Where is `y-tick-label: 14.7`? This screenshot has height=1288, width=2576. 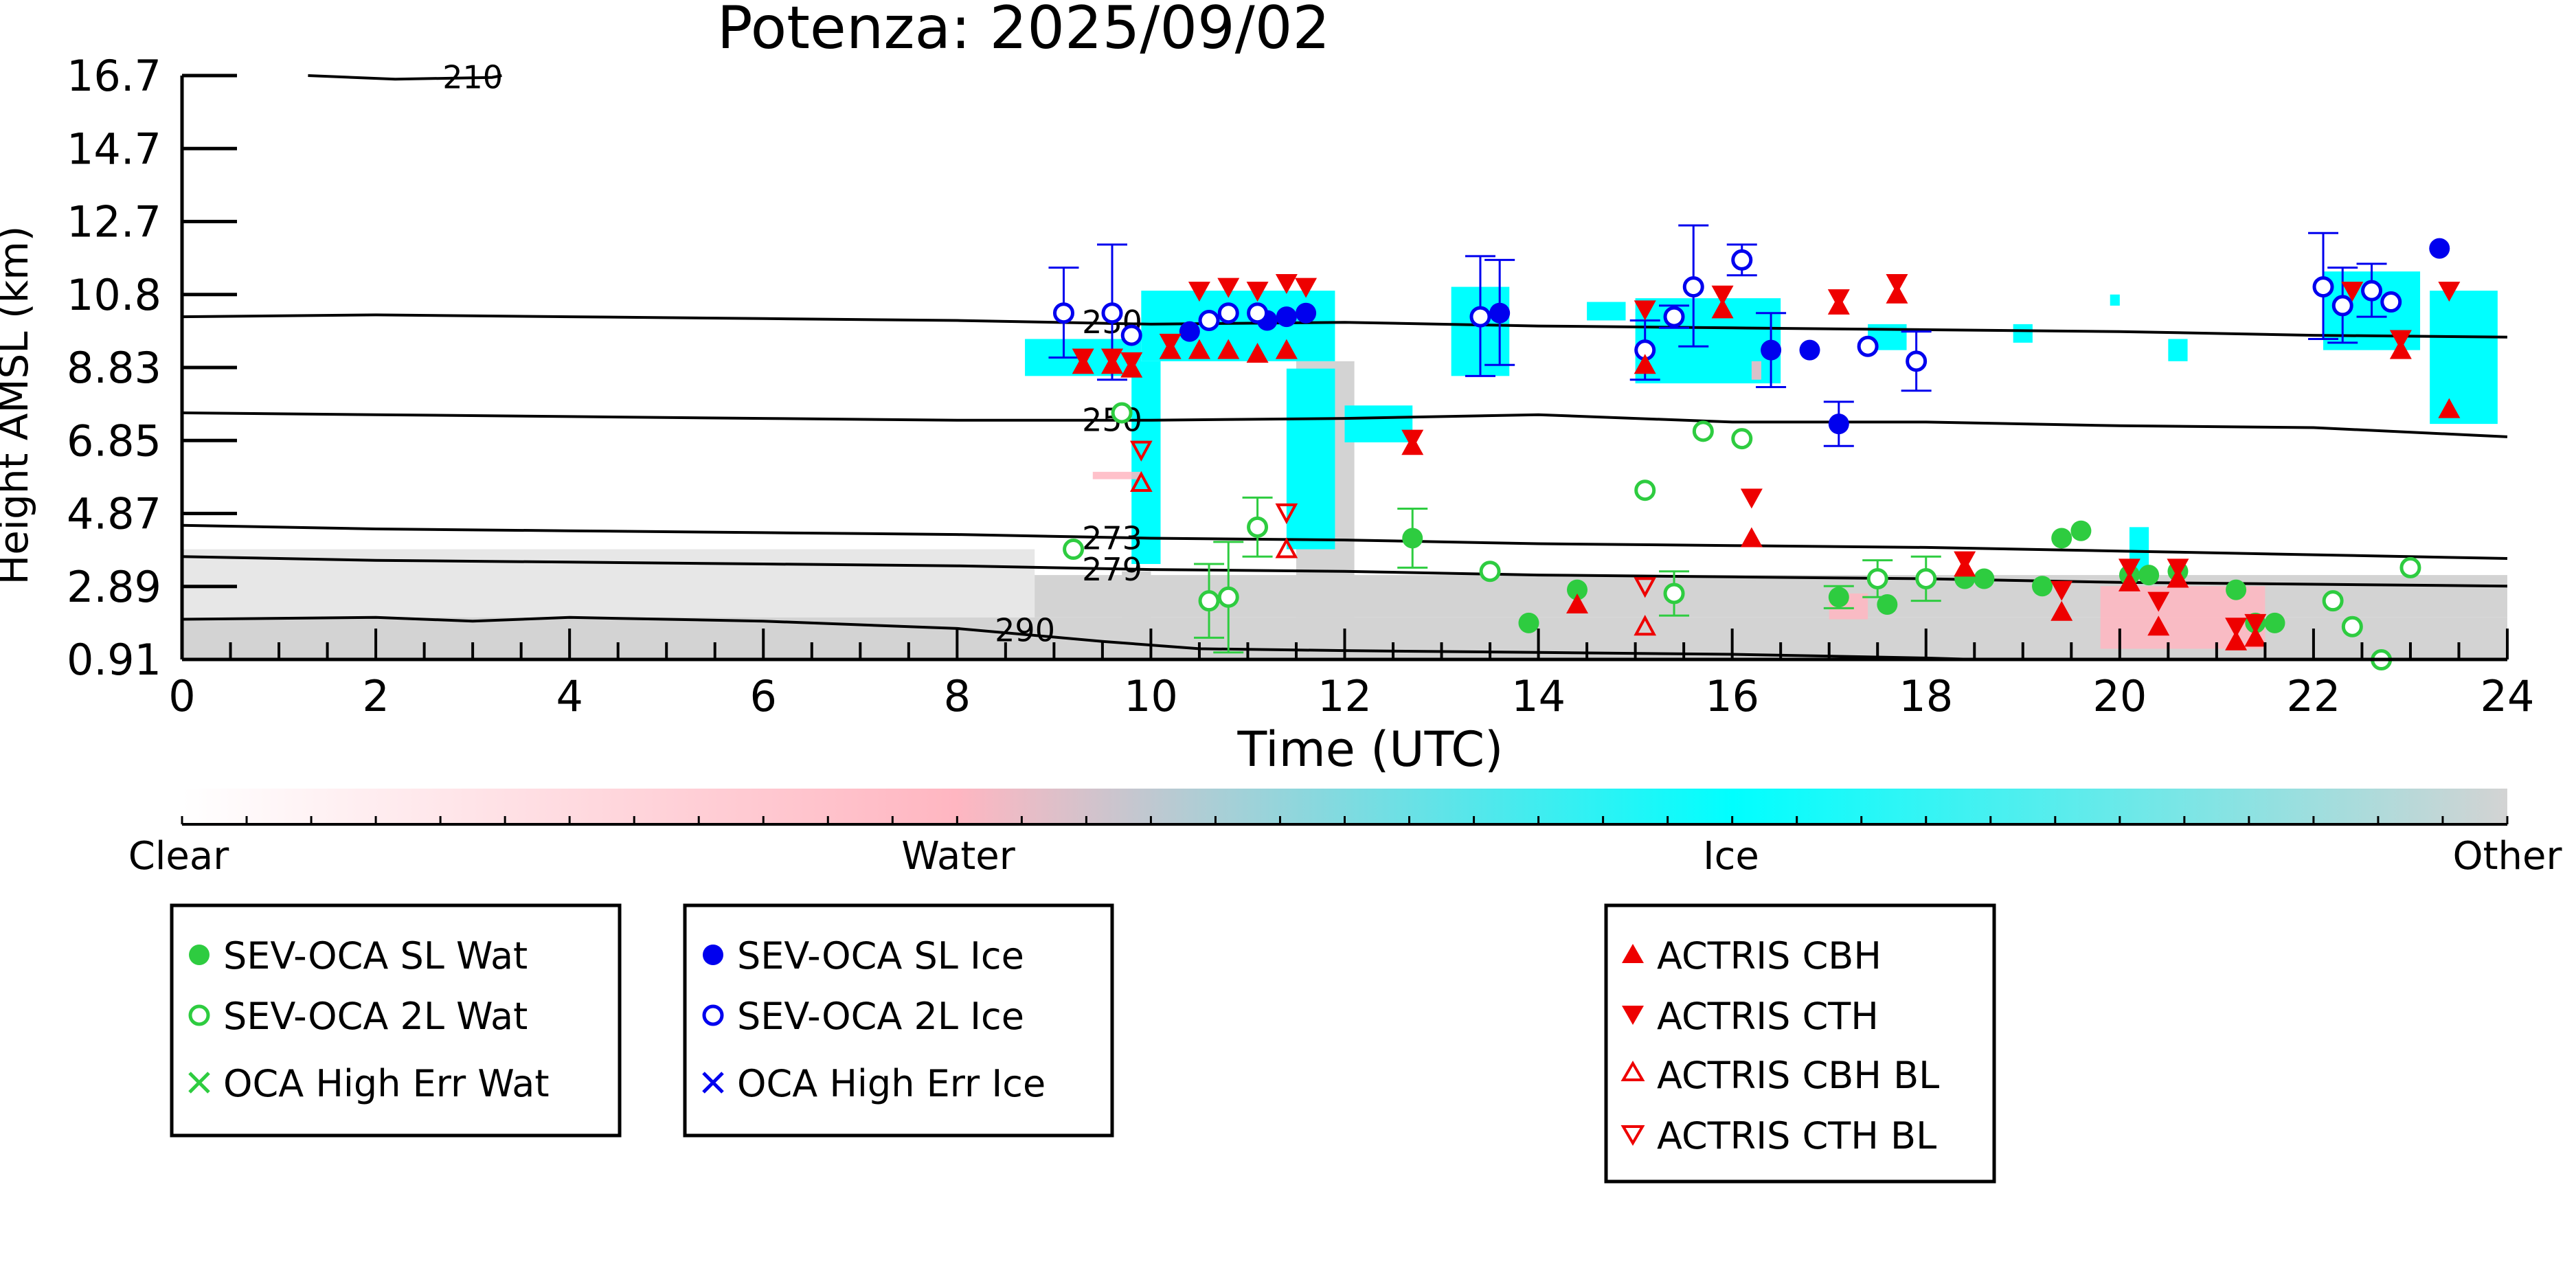
y-tick-label: 14.7 is located at coordinates (114, 149).